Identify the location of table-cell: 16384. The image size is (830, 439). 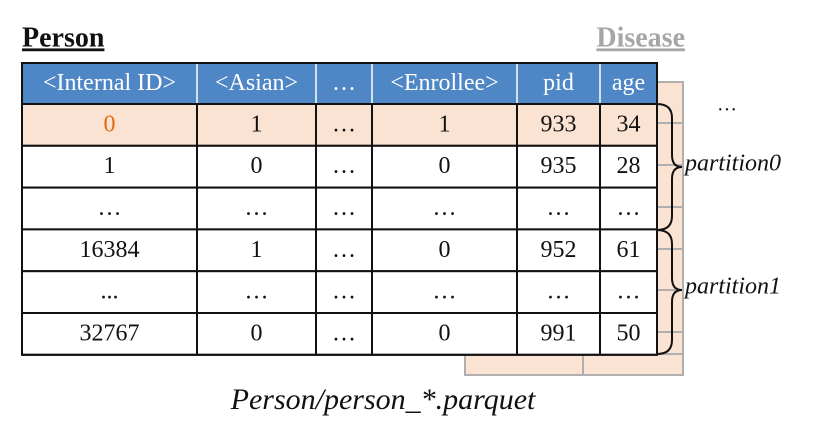
(110, 250).